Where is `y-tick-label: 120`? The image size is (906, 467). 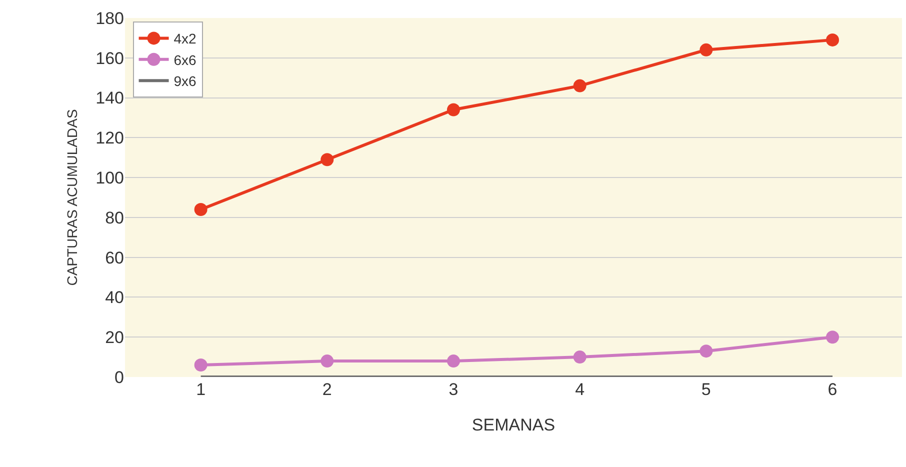 y-tick-label: 120 is located at coordinates (110, 138).